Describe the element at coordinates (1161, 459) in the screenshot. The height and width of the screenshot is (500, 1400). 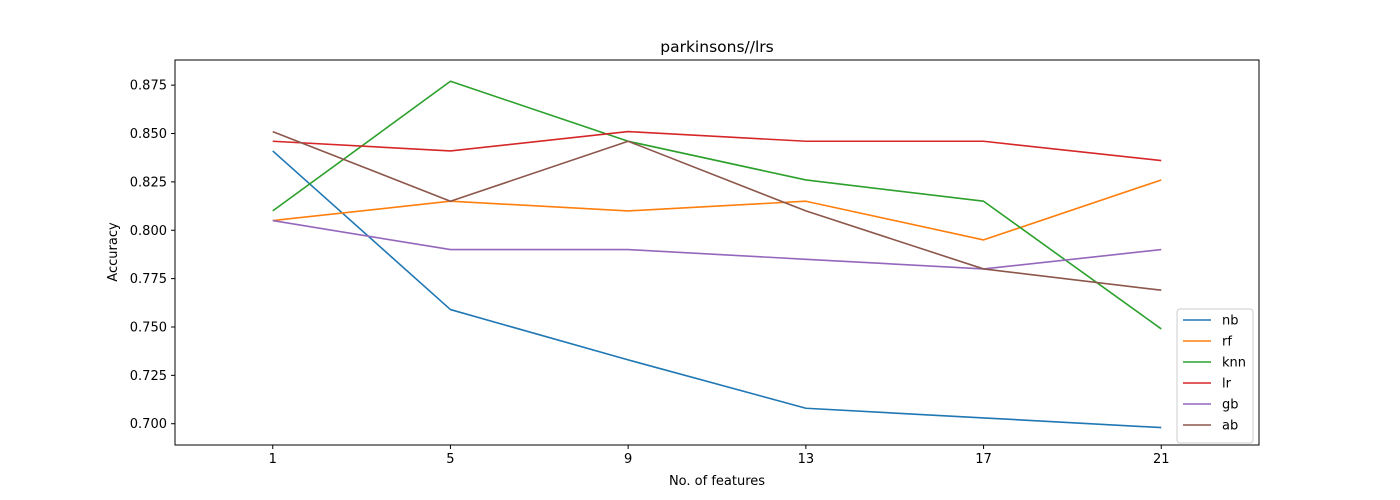
I see `x-tick-label: 21` at that location.